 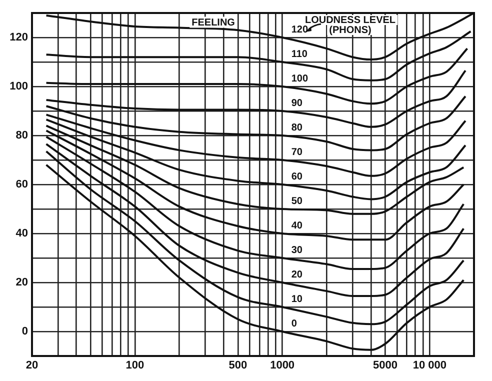 What do you see at coordinates (214, 23) in the screenshot?
I see `annotation: FEELING` at bounding box center [214, 23].